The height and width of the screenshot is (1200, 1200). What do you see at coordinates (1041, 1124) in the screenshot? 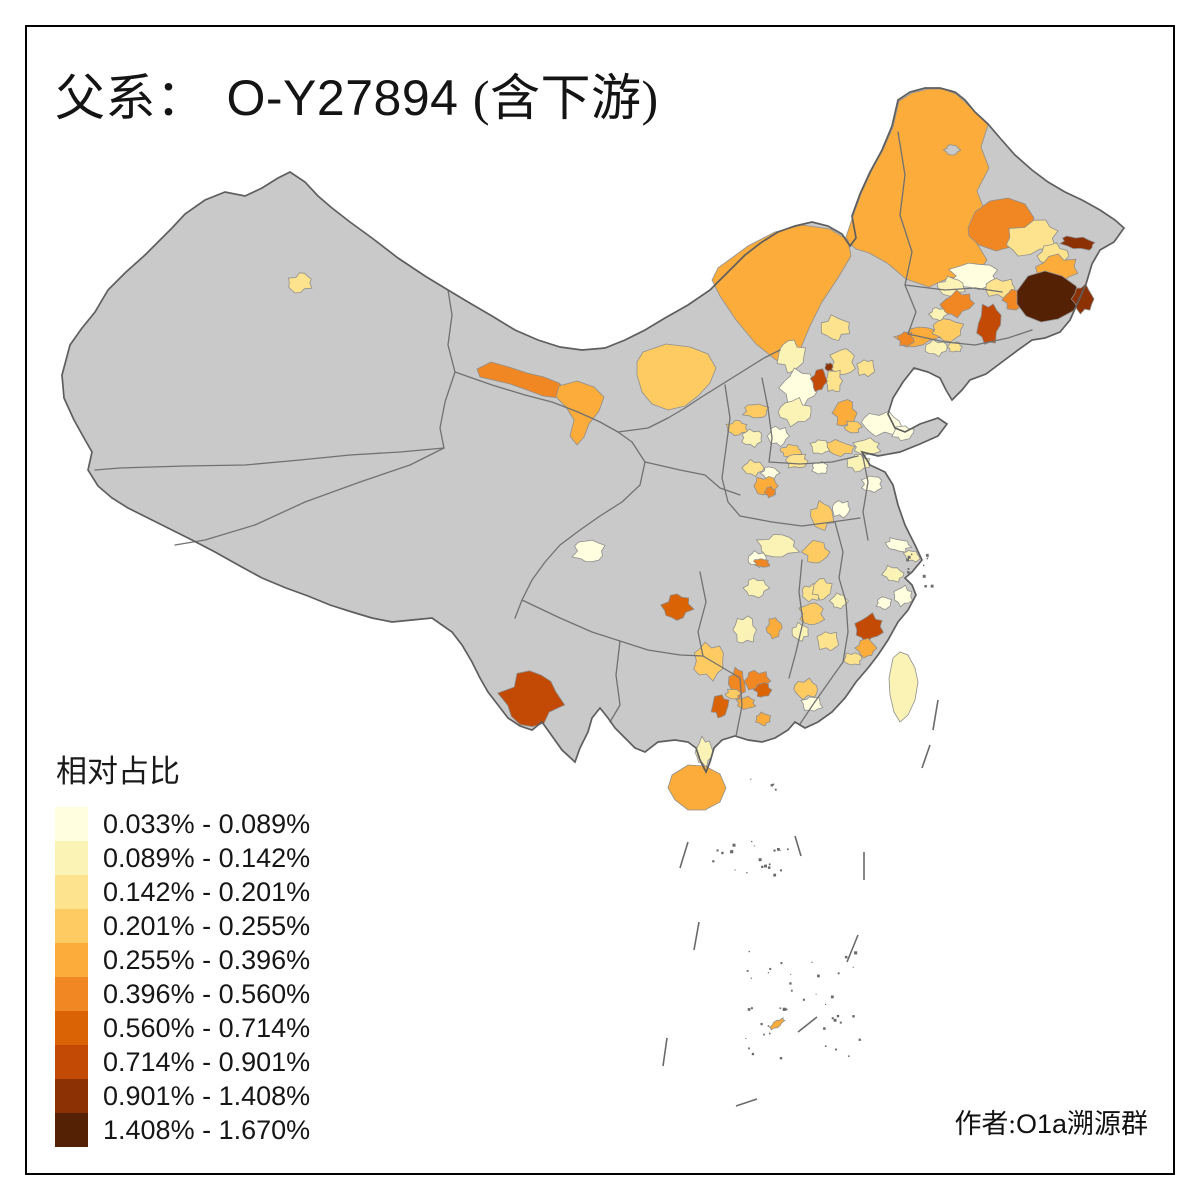
I see `attribution-group-code: O1a` at bounding box center [1041, 1124].